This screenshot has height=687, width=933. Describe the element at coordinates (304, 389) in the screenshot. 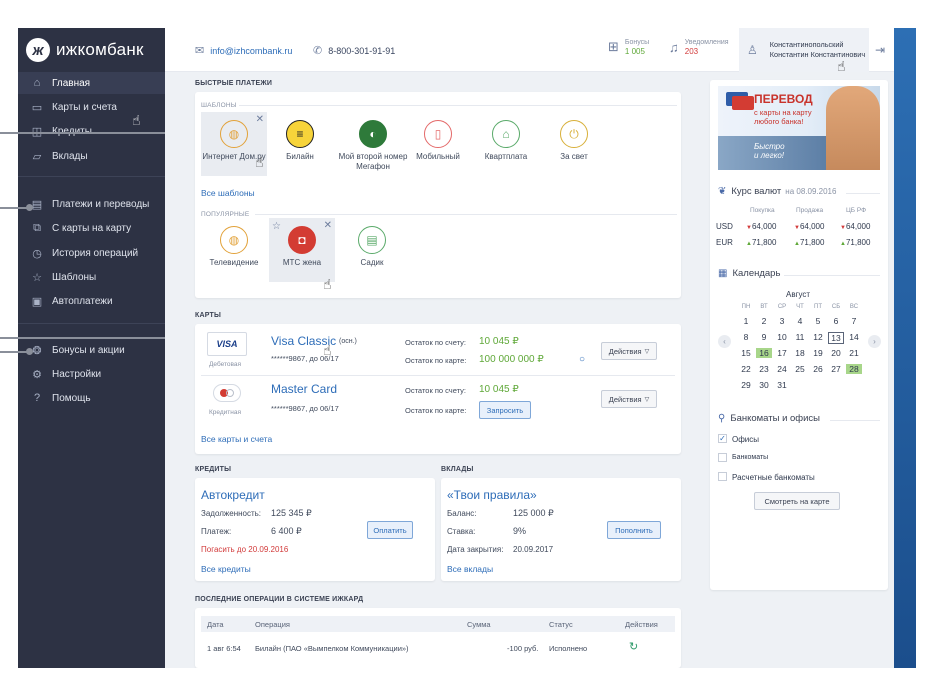

I see `card-name-link: Master Card` at that location.